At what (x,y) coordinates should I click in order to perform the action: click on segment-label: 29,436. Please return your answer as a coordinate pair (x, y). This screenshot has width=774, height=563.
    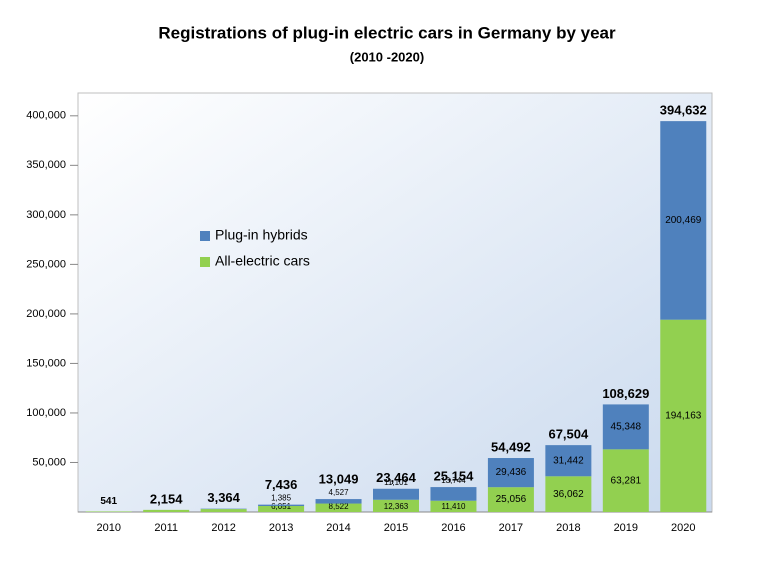
    Looking at the image, I should click on (511, 472).